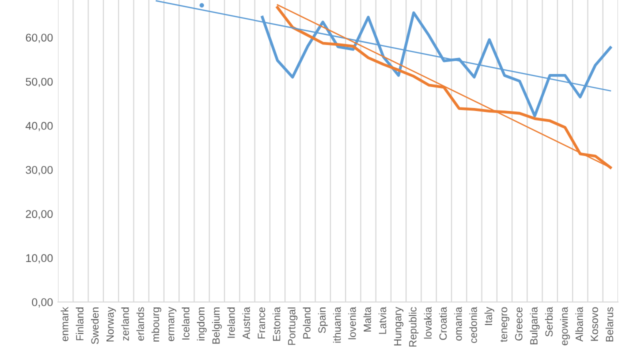 This screenshot has width=630, height=350. What do you see at coordinates (172, 324) in the screenshot?
I see `x-tick-label: ermany` at bounding box center [172, 324].